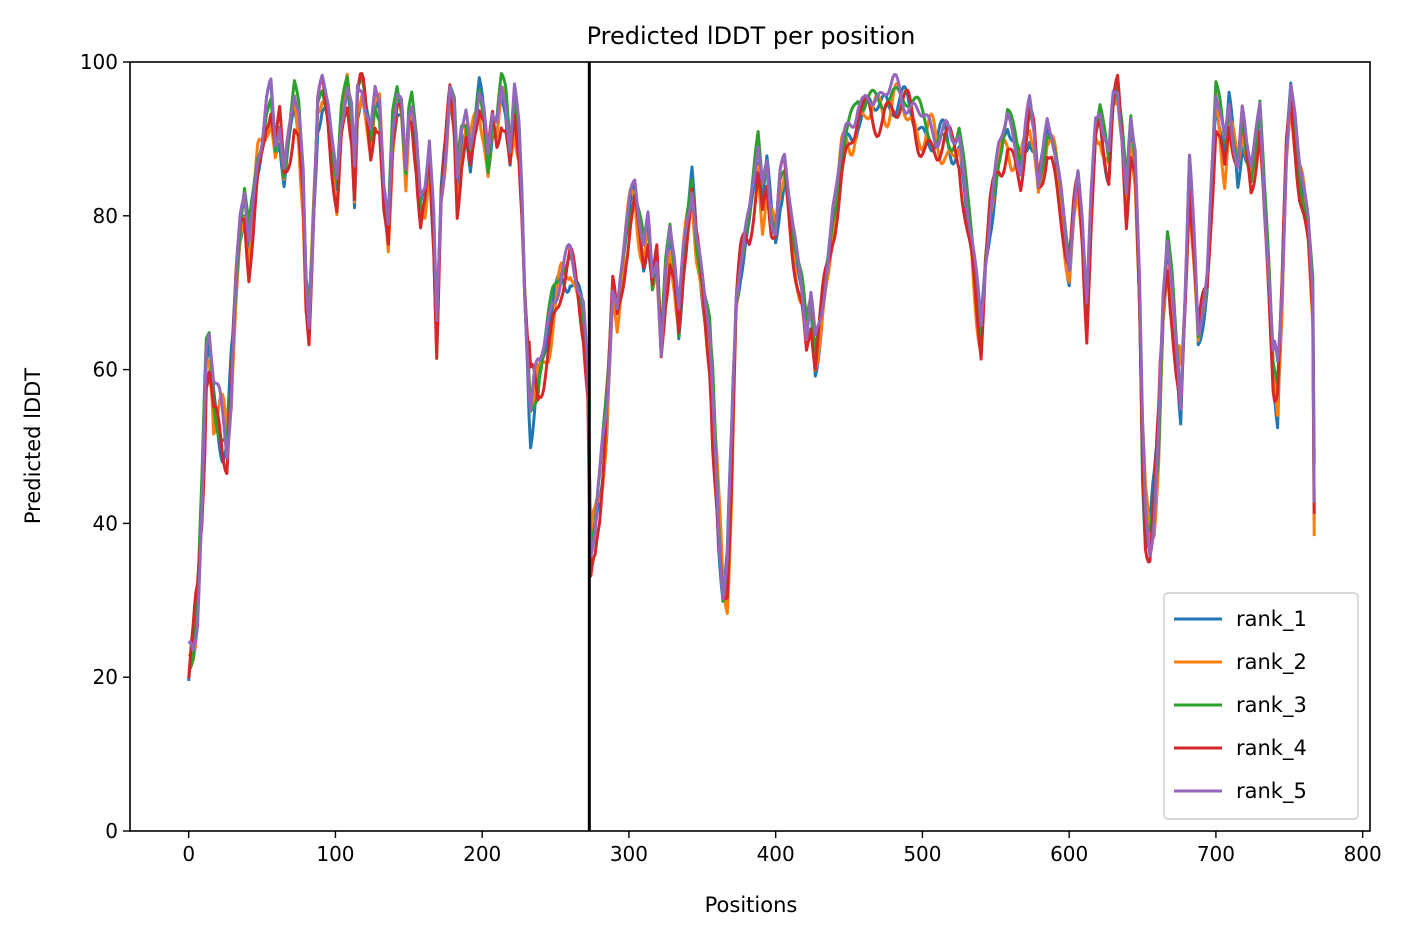 The image size is (1411, 943). I want to click on x-axis-title: Positions, so click(751, 905).